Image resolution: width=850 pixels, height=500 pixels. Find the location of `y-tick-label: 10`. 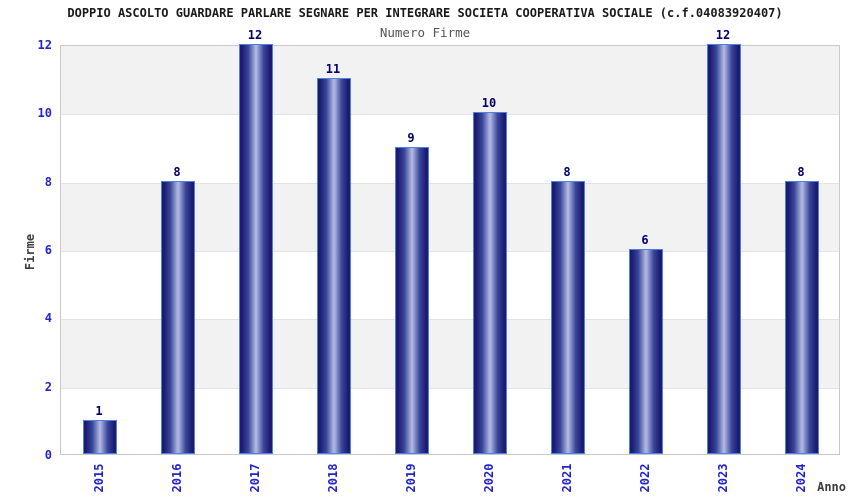

y-tick-label: 10 is located at coordinates (44, 113).